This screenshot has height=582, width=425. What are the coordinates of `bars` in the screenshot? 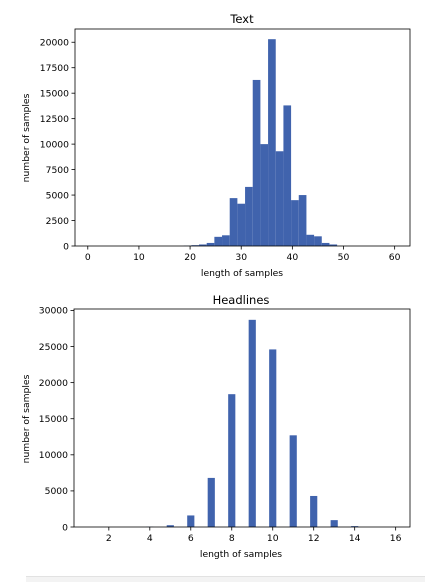 It's located at (260, 142).